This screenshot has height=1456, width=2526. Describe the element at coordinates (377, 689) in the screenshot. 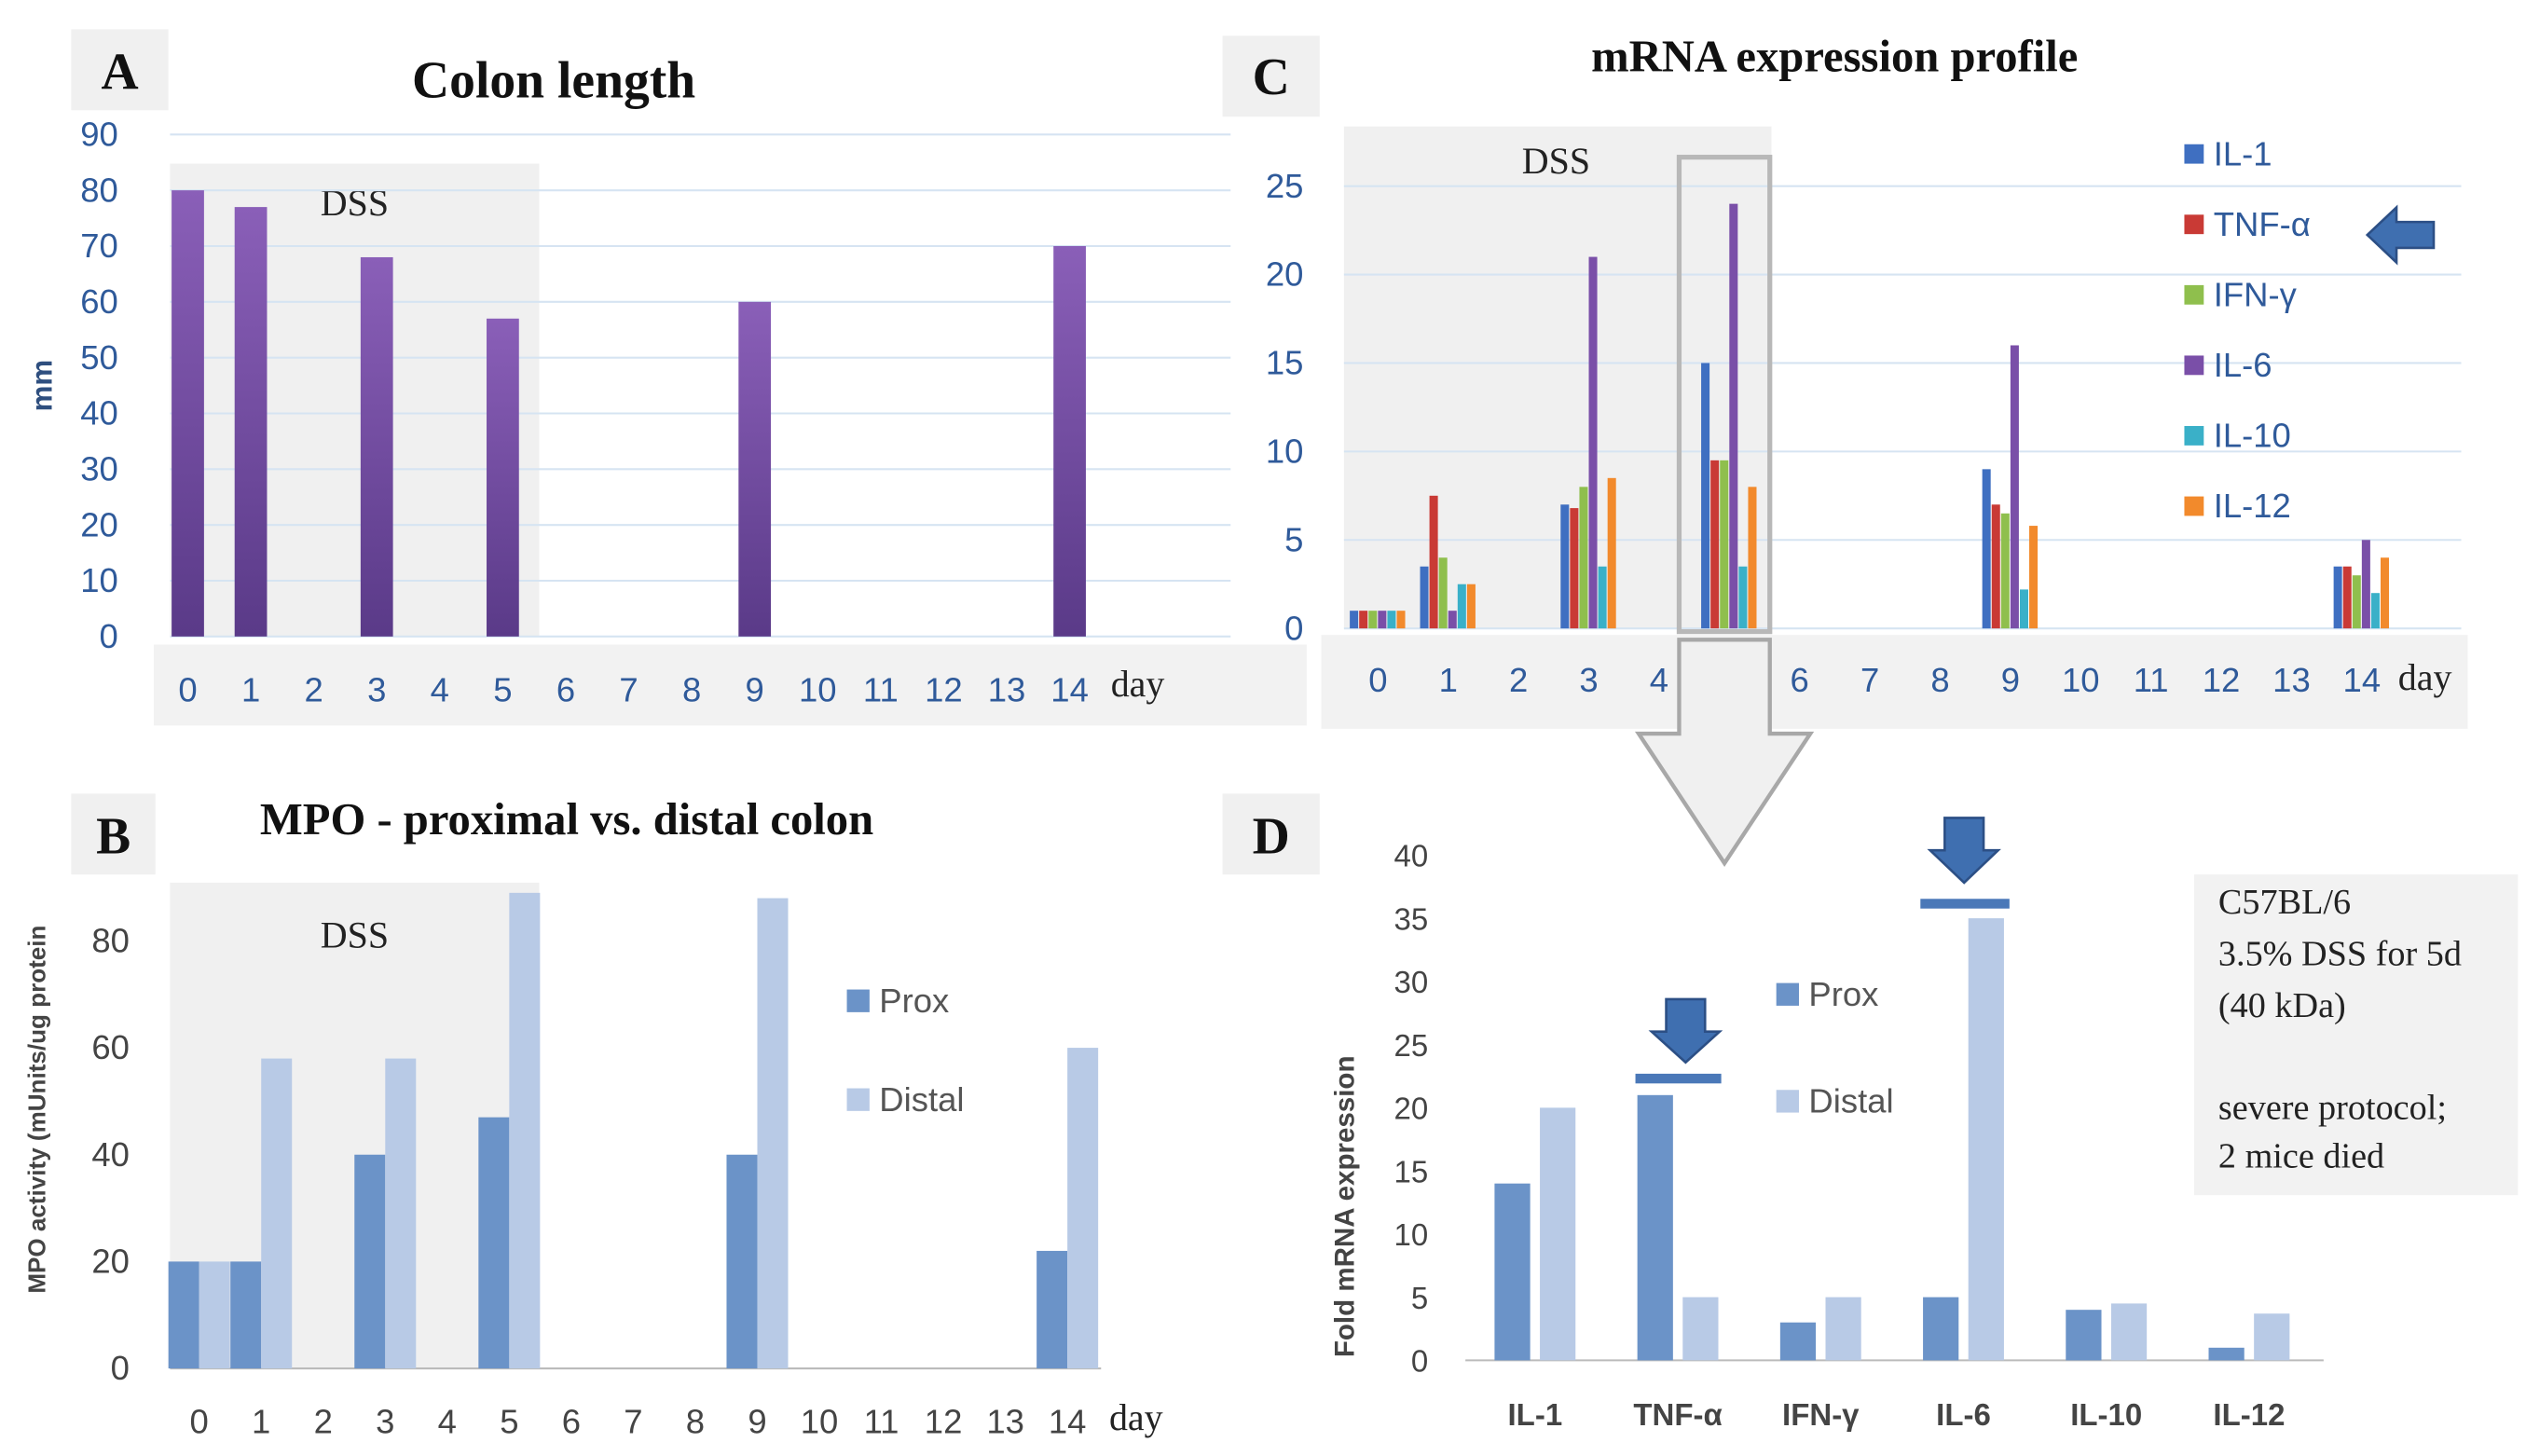

I see `x-tick-label: 3` at that location.